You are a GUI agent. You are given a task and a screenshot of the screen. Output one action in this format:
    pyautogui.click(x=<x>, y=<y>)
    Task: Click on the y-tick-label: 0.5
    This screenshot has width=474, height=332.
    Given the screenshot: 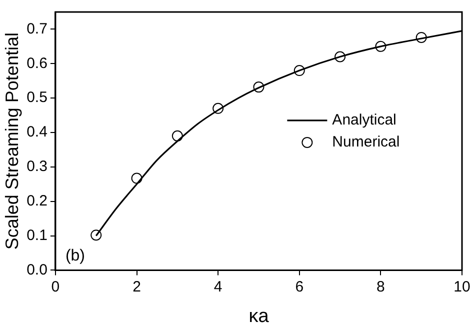 What is the action you would take?
    pyautogui.click(x=37, y=97)
    